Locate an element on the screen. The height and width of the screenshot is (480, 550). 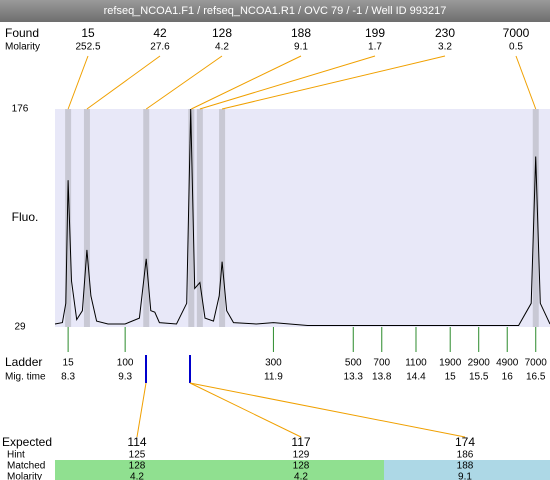
row-label: Expected is located at coordinates (27, 442).